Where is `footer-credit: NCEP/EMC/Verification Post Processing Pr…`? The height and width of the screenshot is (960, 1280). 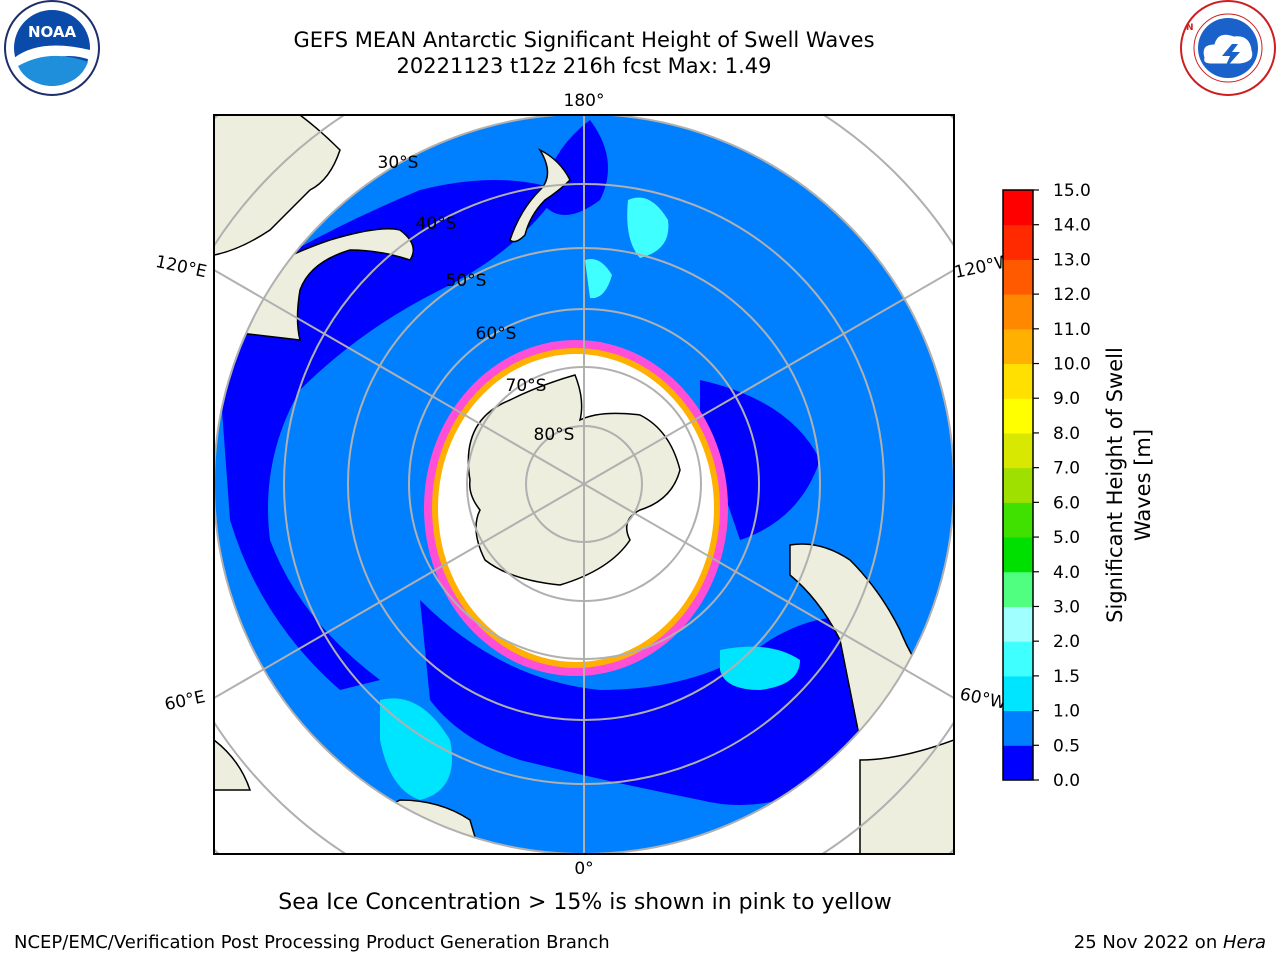 footer-credit: NCEP/EMC/Verification Post Processing Pr… is located at coordinates (312, 942).